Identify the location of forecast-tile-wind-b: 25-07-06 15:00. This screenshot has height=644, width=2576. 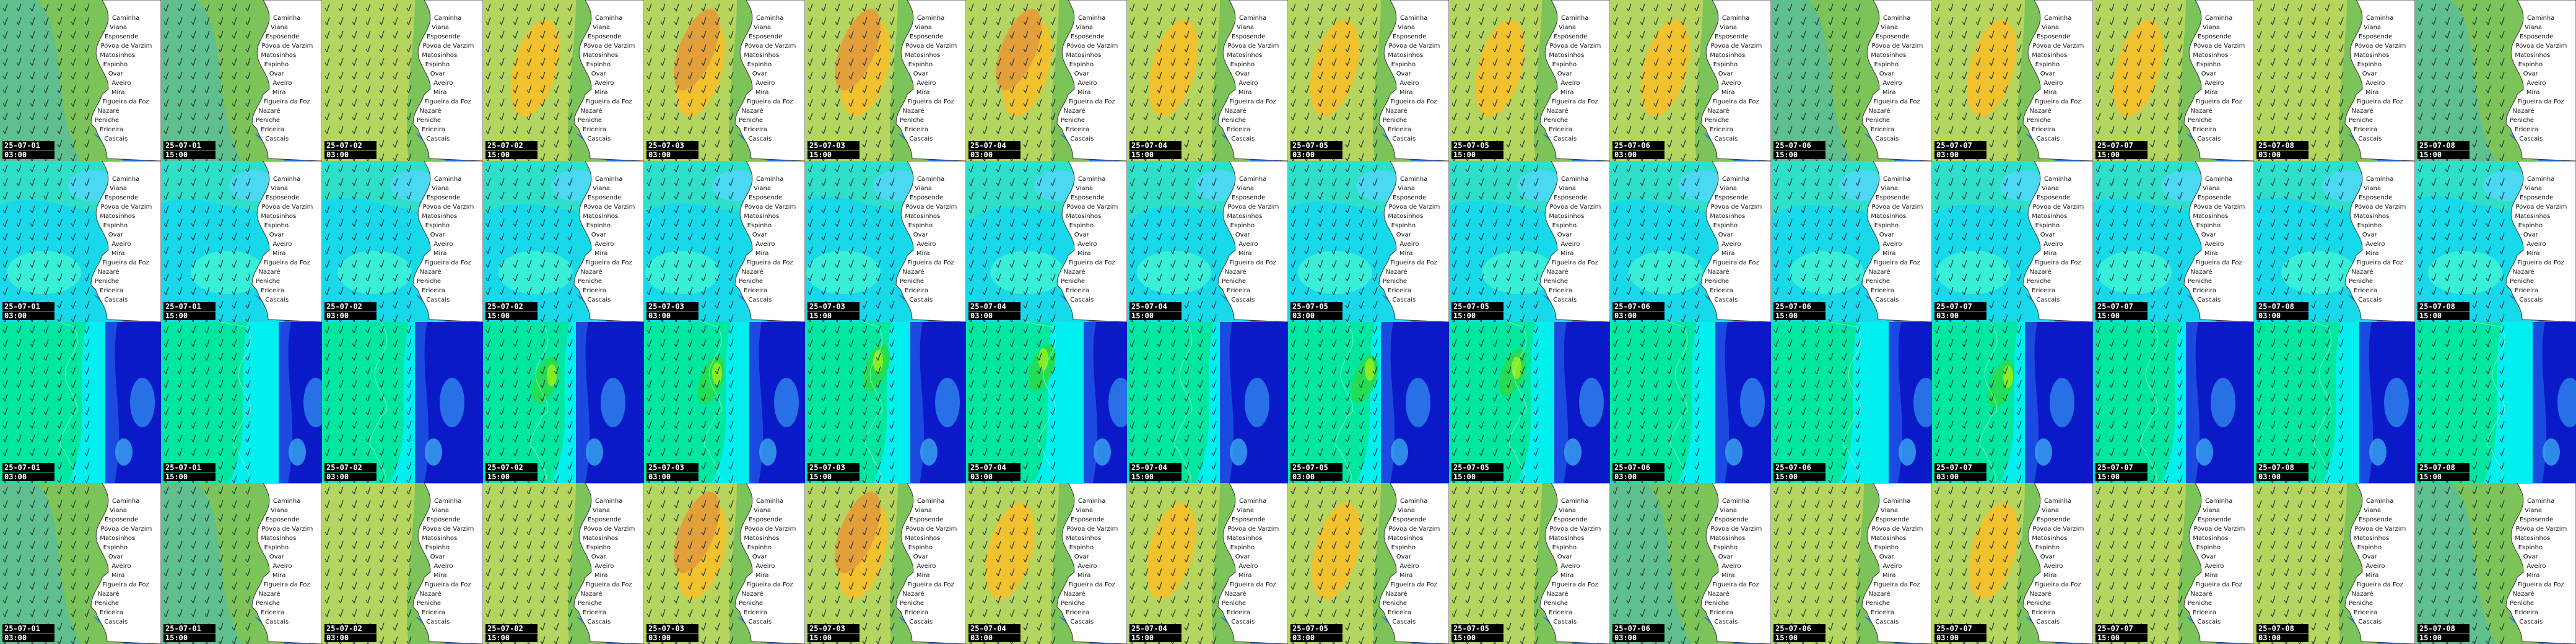
(1851, 402).